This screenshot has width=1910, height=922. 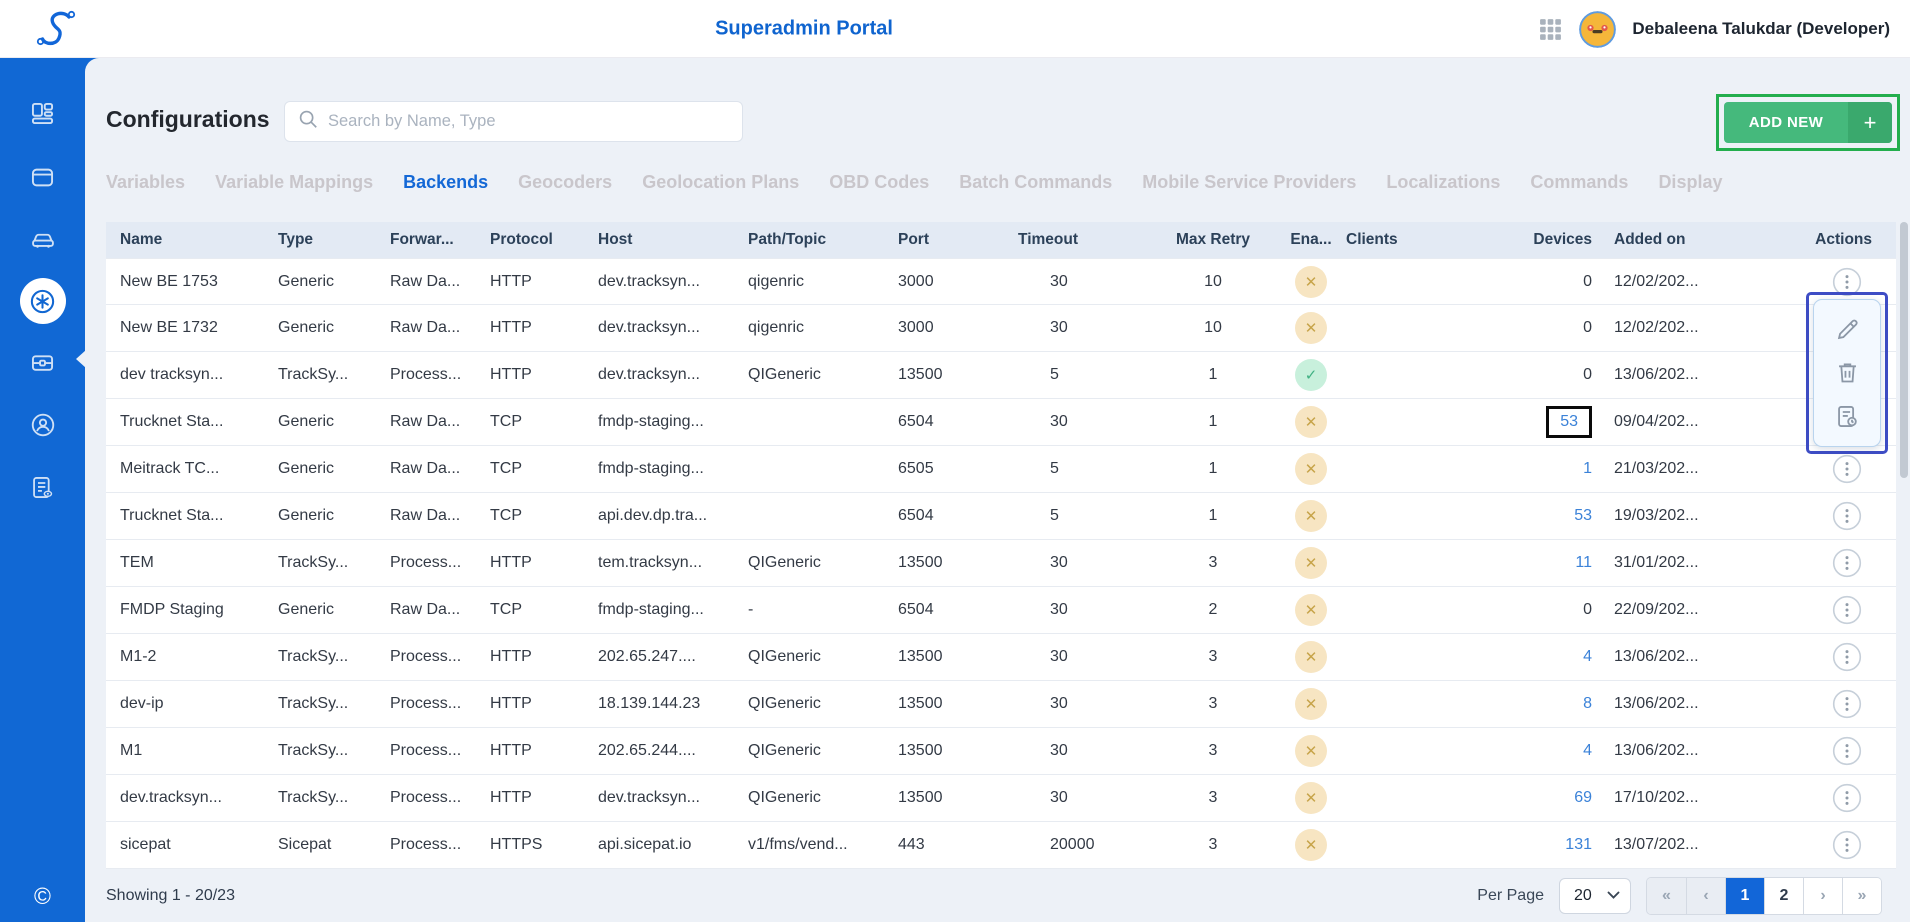 What do you see at coordinates (146, 182) in the screenshot?
I see `tab-variables: Variables` at bounding box center [146, 182].